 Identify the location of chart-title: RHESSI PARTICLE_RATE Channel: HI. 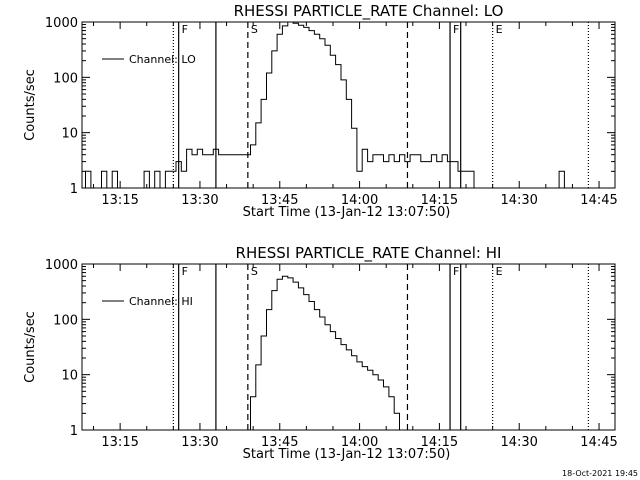
(369, 253).